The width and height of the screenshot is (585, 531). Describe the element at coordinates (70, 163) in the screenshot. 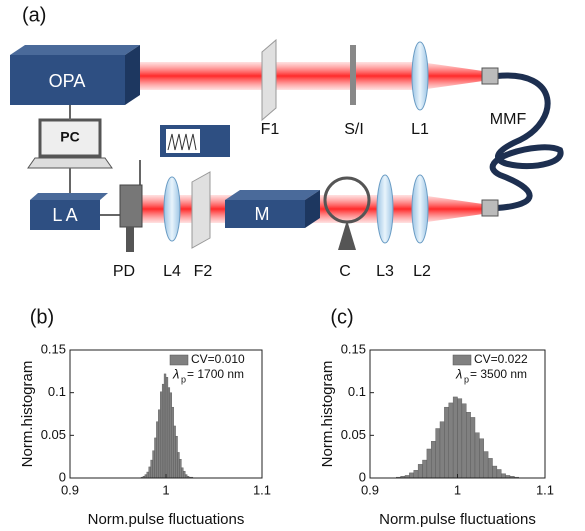

I see `laptop-base` at that location.